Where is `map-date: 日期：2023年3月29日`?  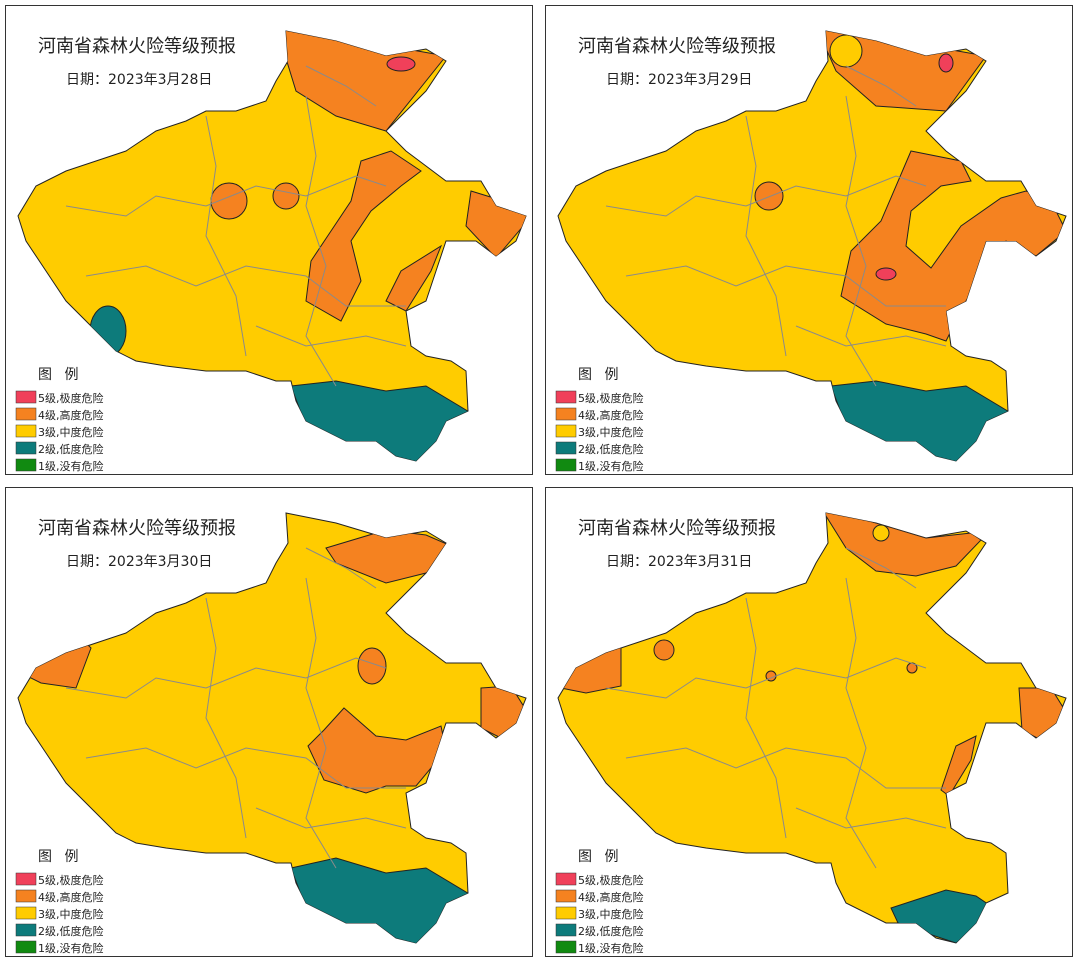 map-date: 日期：2023年3月29日 is located at coordinates (679, 80).